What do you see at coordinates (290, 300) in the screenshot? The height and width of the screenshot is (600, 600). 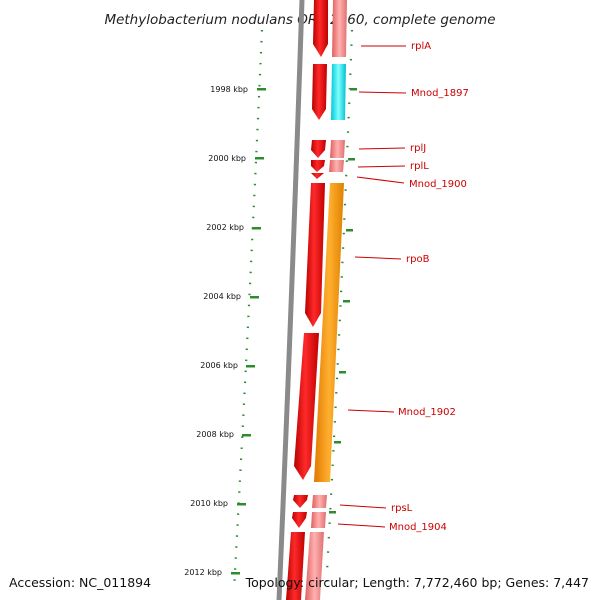 I see `genome-backbone` at bounding box center [290, 300].